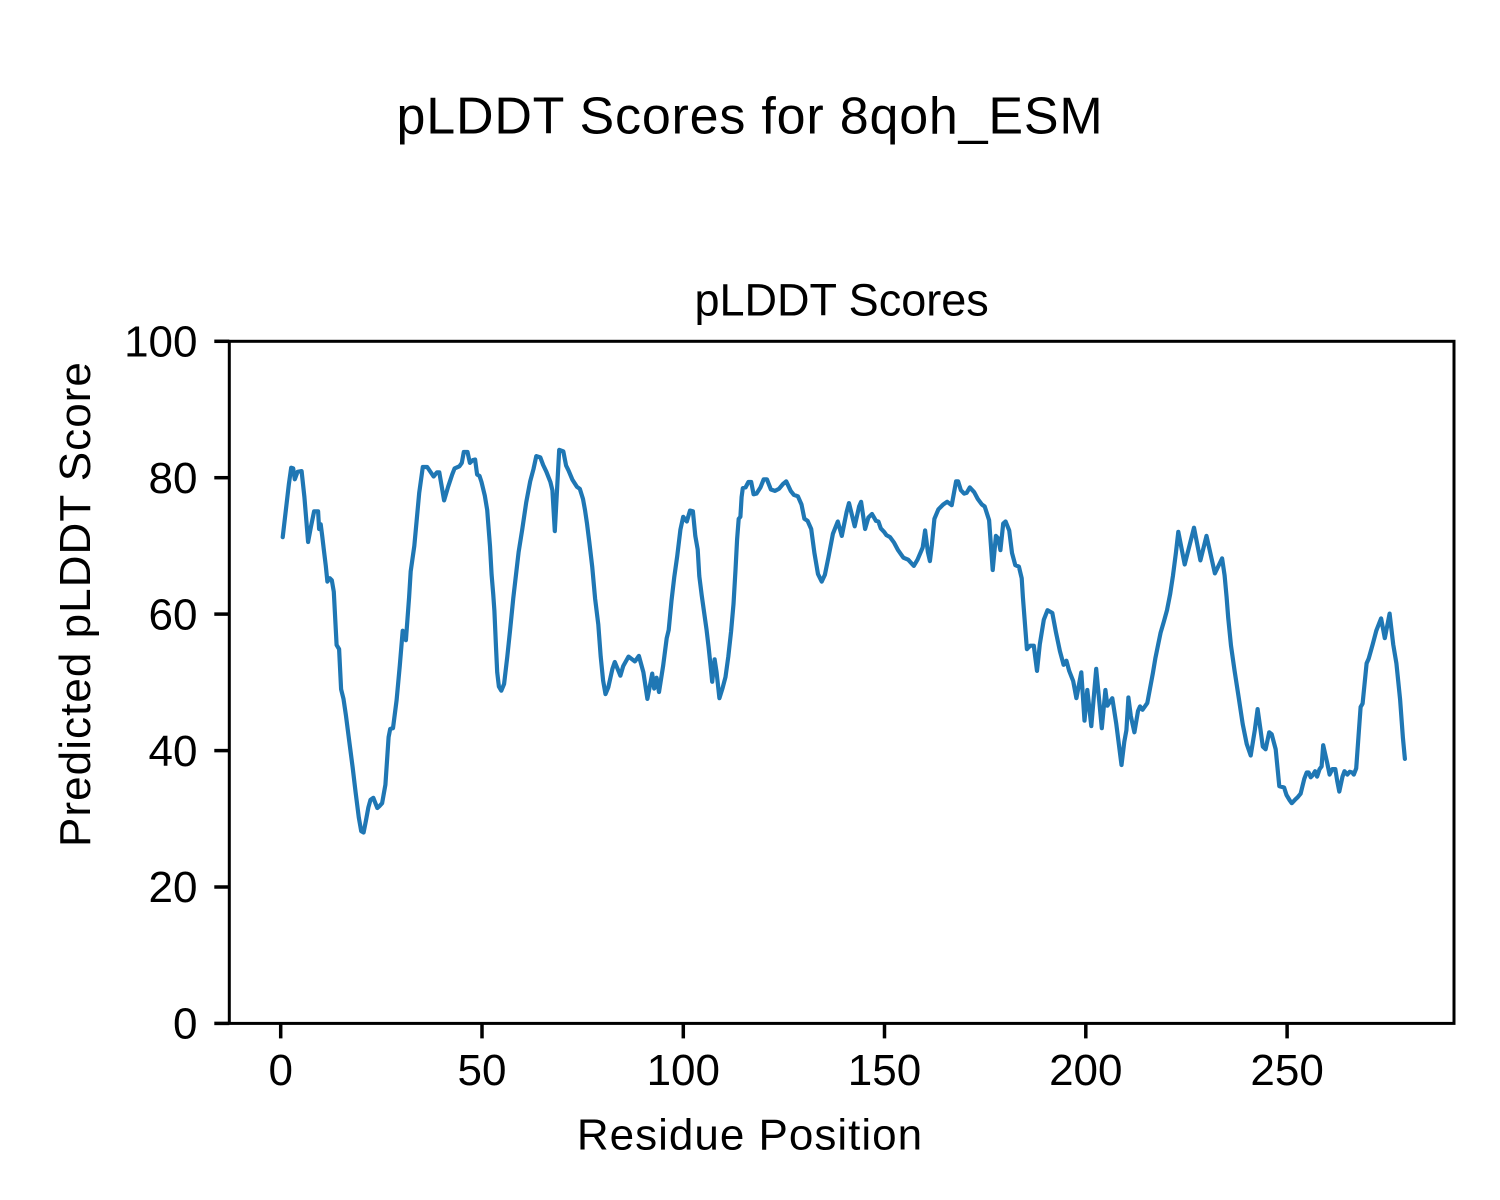  What do you see at coordinates (482, 1070) in the screenshot?
I see `svg-text: 50` at bounding box center [482, 1070].